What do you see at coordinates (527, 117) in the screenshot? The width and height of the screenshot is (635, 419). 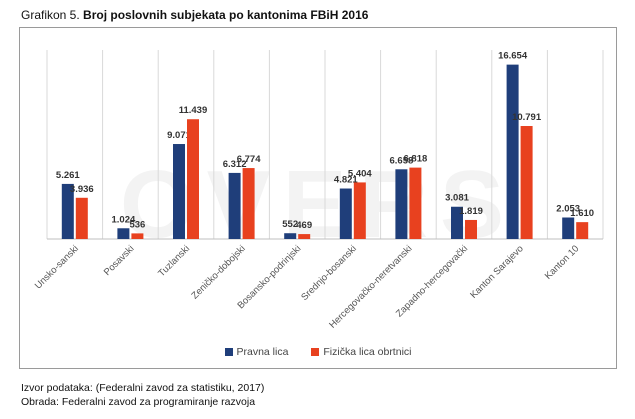 I see `data-label: 10.791` at bounding box center [527, 117].